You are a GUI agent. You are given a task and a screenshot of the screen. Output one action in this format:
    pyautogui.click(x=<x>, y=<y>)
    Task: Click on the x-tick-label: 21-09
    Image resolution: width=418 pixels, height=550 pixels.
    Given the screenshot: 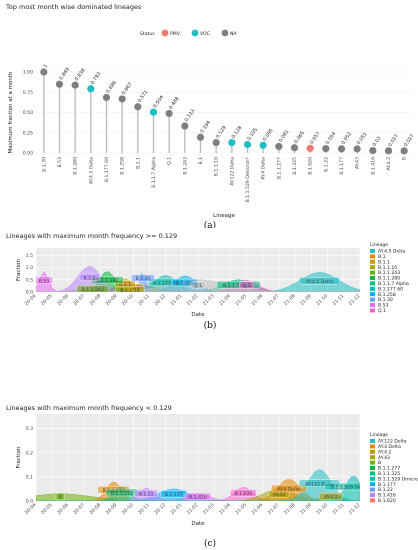 What is the action you would take?
    pyautogui.click(x=306, y=300)
    